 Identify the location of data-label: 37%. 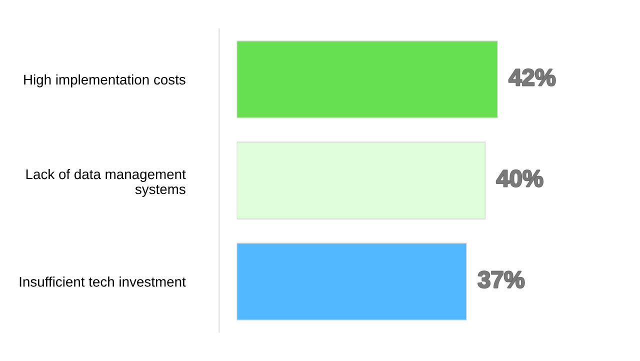
(501, 279).